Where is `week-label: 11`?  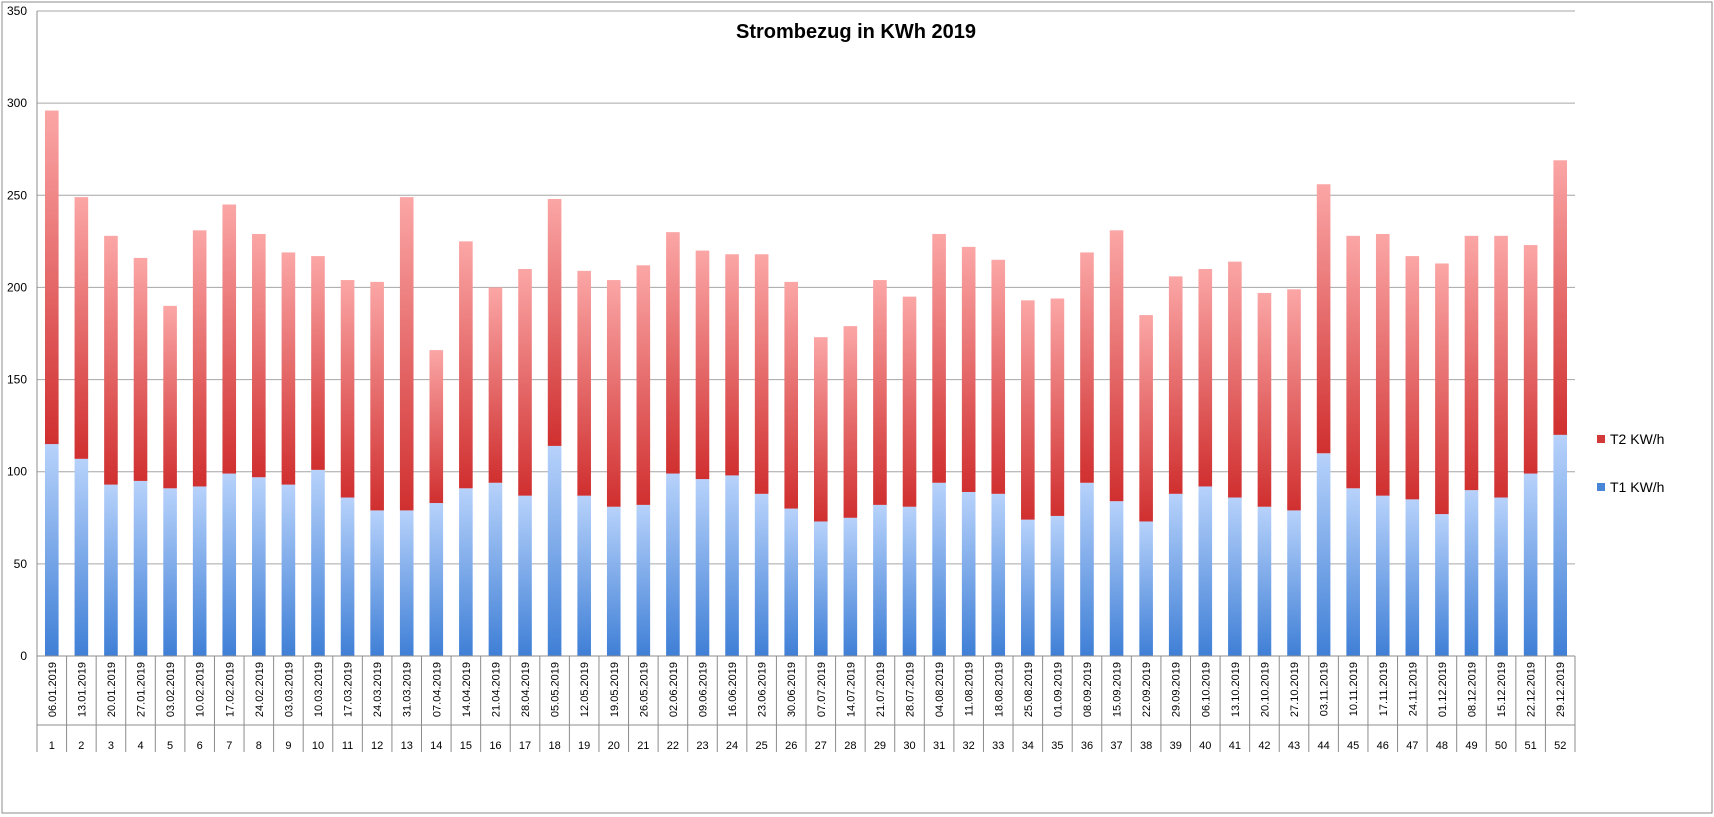 week-label: 11 is located at coordinates (347, 746).